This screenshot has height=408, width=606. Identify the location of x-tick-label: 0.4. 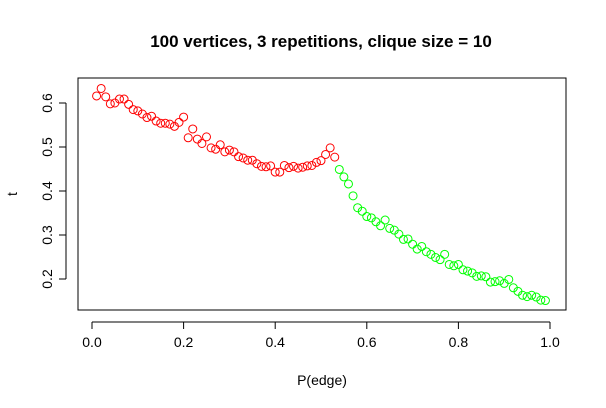
(275, 342).